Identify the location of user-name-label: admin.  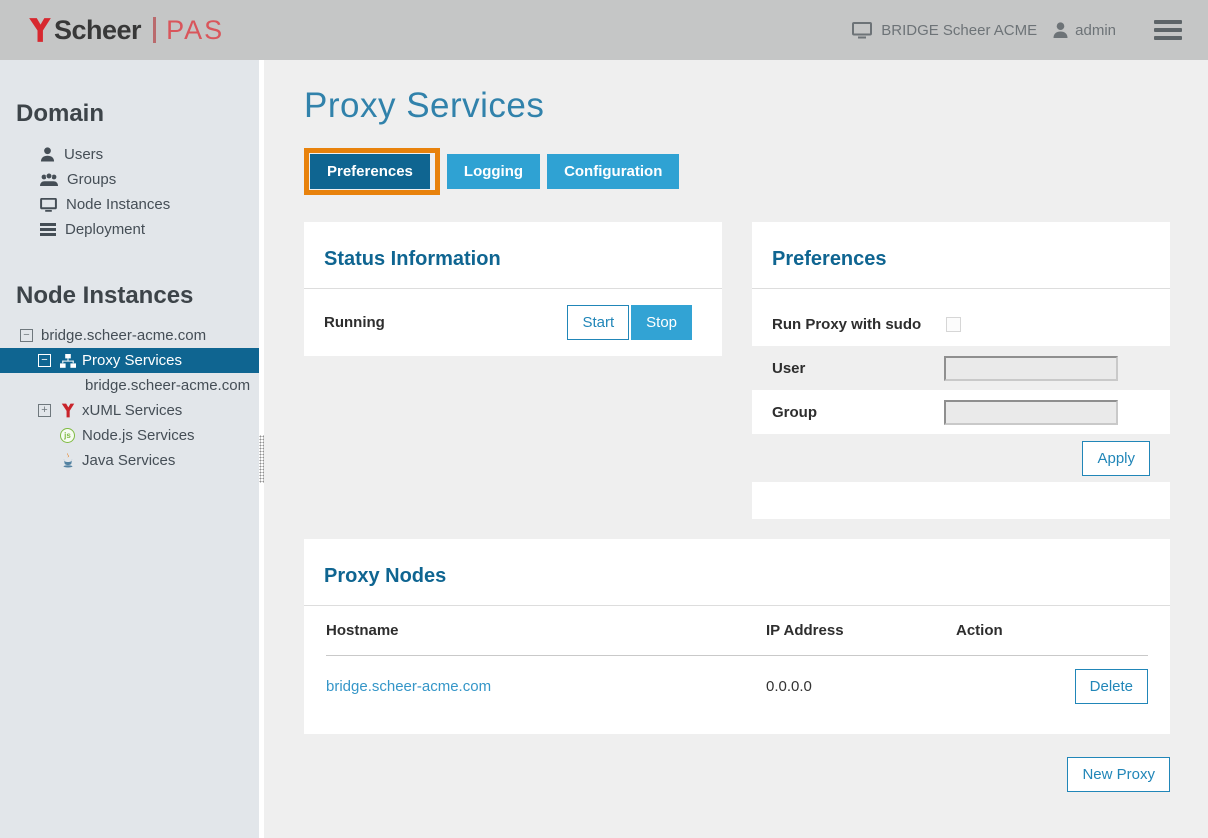
(1095, 30).